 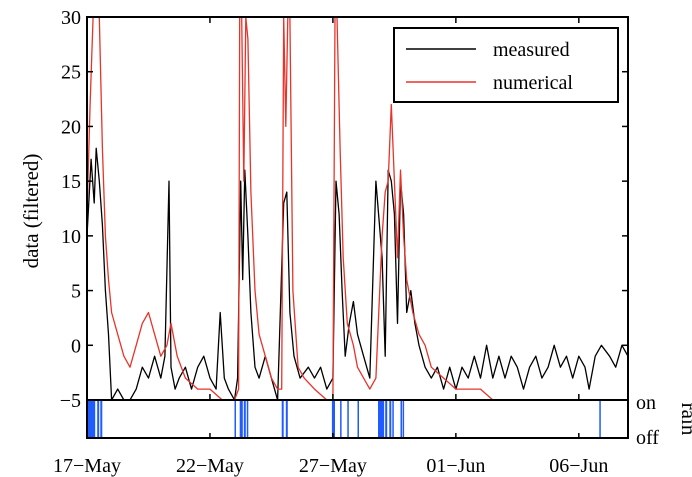 I want to click on x-tick-label-4: 06−Jun, so click(x=578, y=466).